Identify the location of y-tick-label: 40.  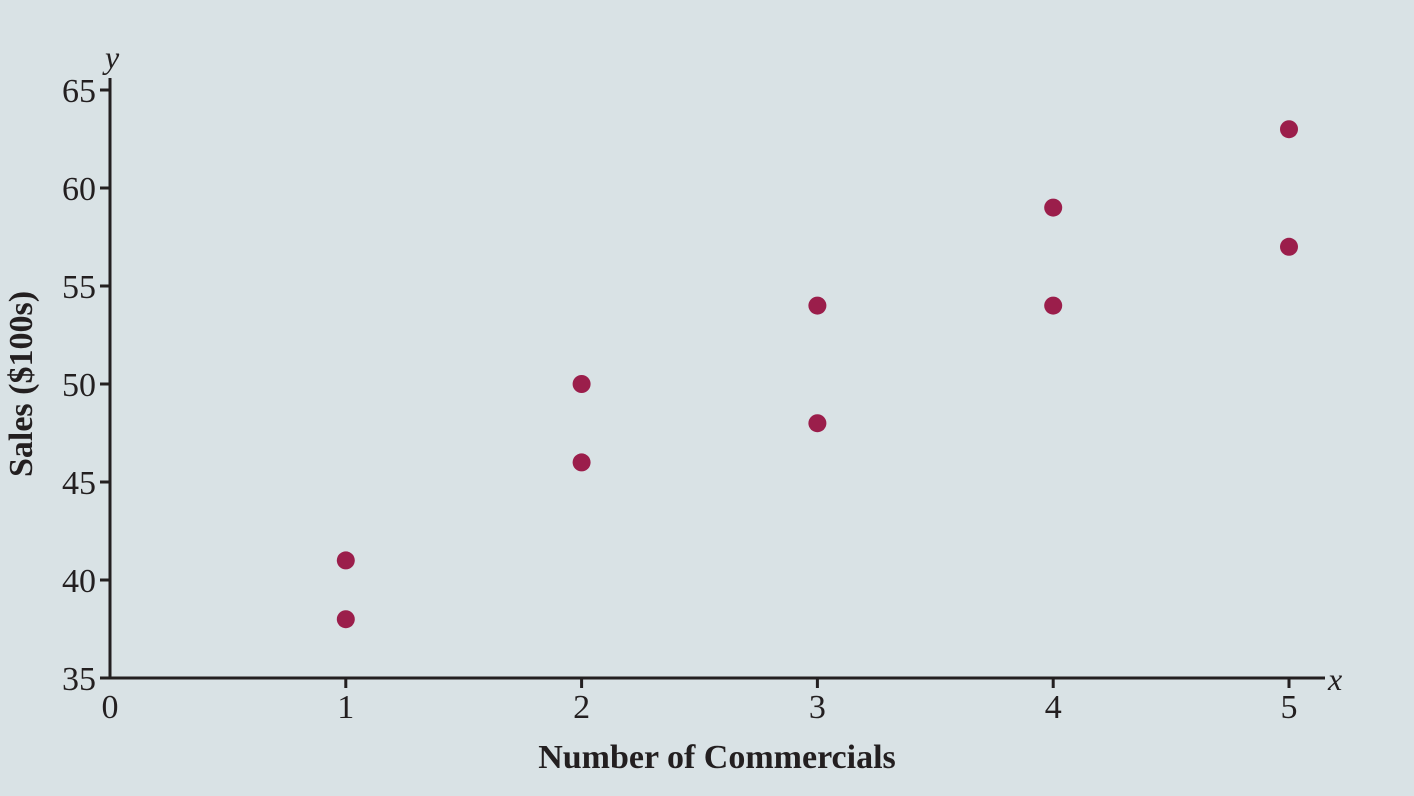
(79, 581).